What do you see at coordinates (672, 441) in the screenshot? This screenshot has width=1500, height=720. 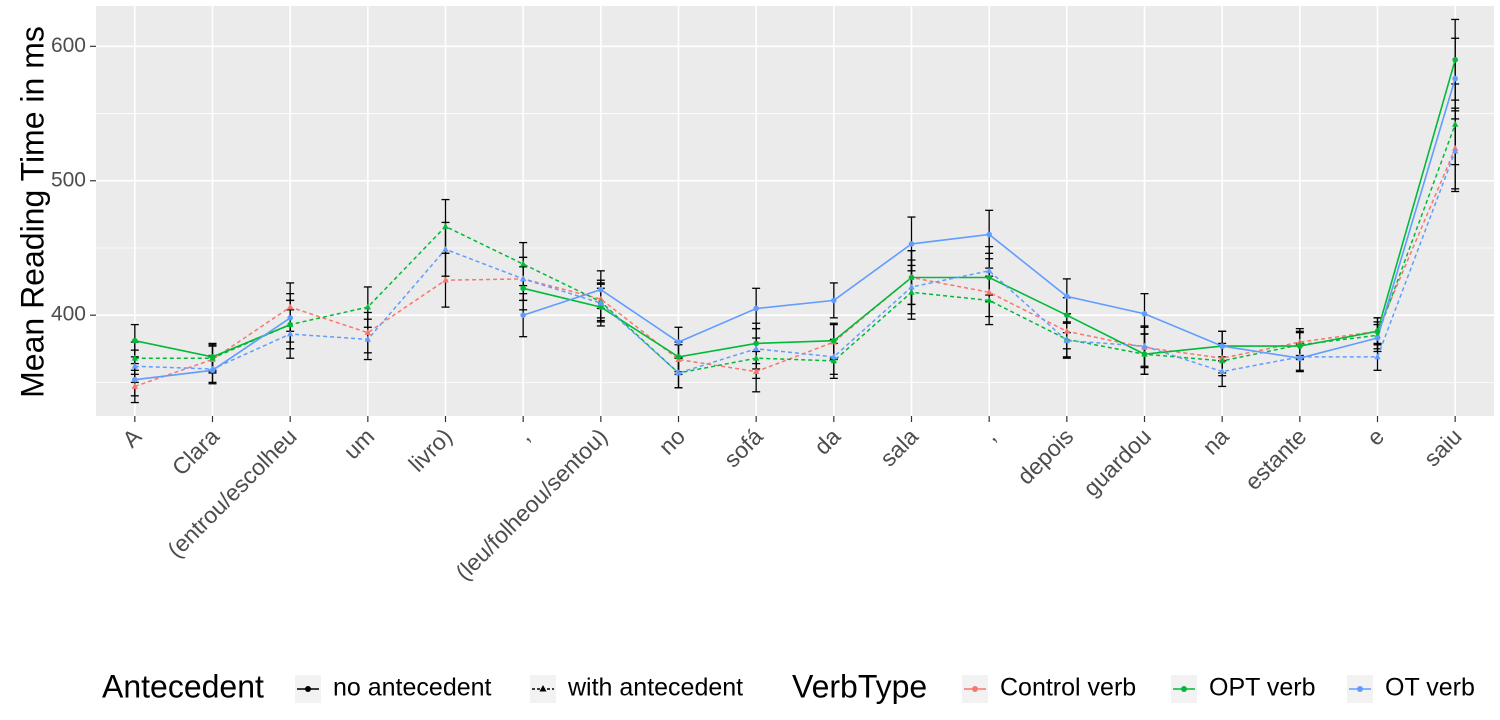 I see `x-tick-label: no` at bounding box center [672, 441].